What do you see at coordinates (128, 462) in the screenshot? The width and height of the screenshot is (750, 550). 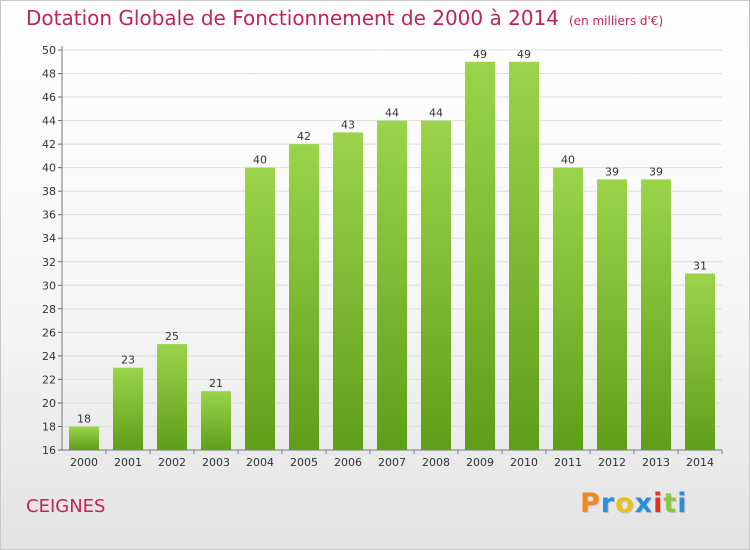 I see `x-tick-label: 2001` at bounding box center [128, 462].